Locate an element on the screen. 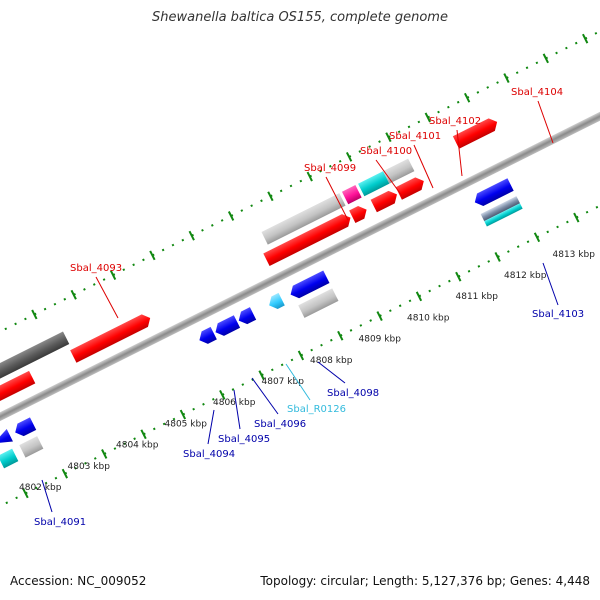 This screenshot has height=600, width=600. gene-label: Sbal_4094 is located at coordinates (209, 454).